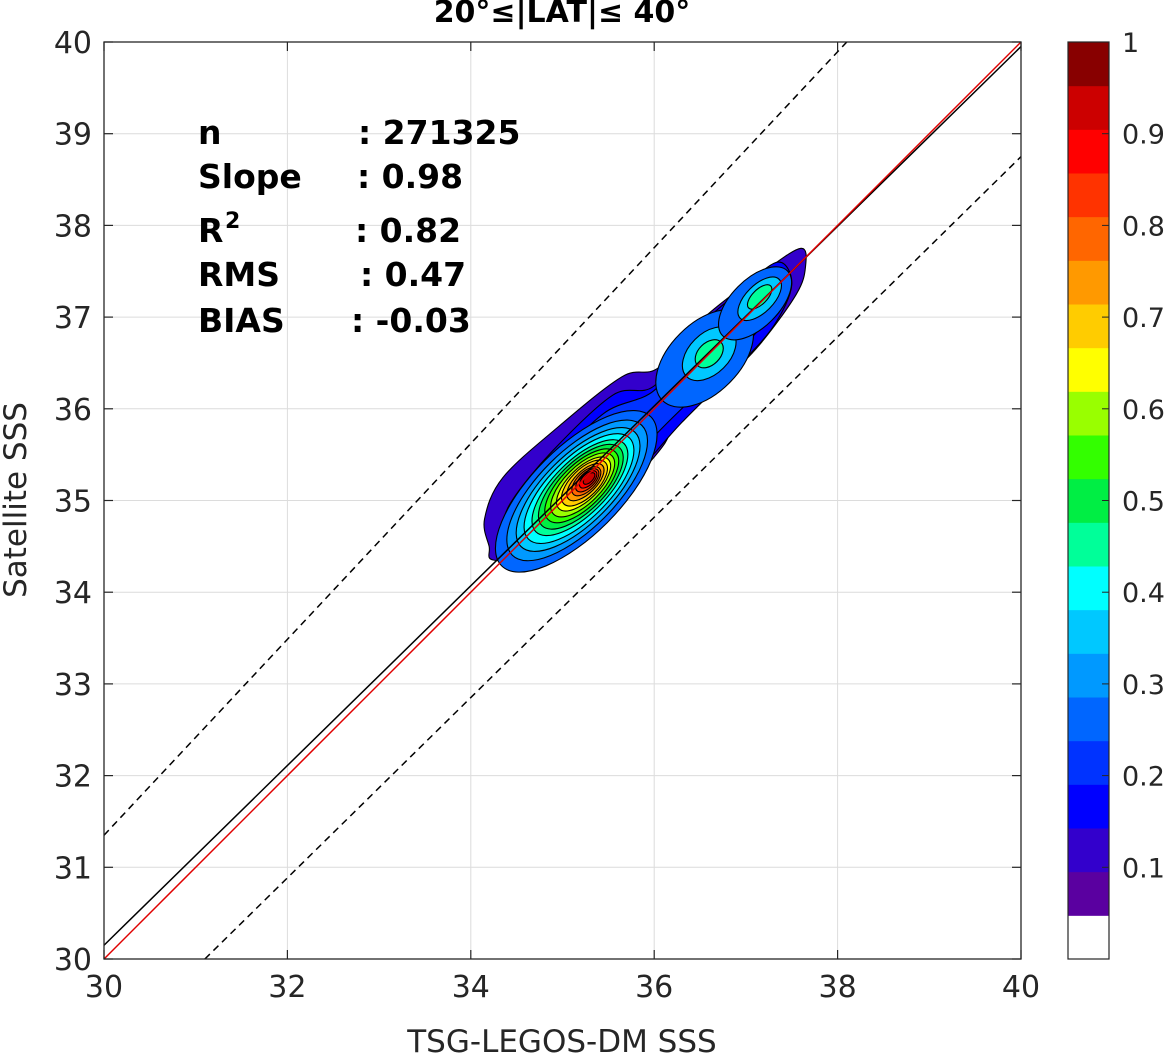  I want to click on colorbar-tick-label: 0.9, so click(1143, 135).